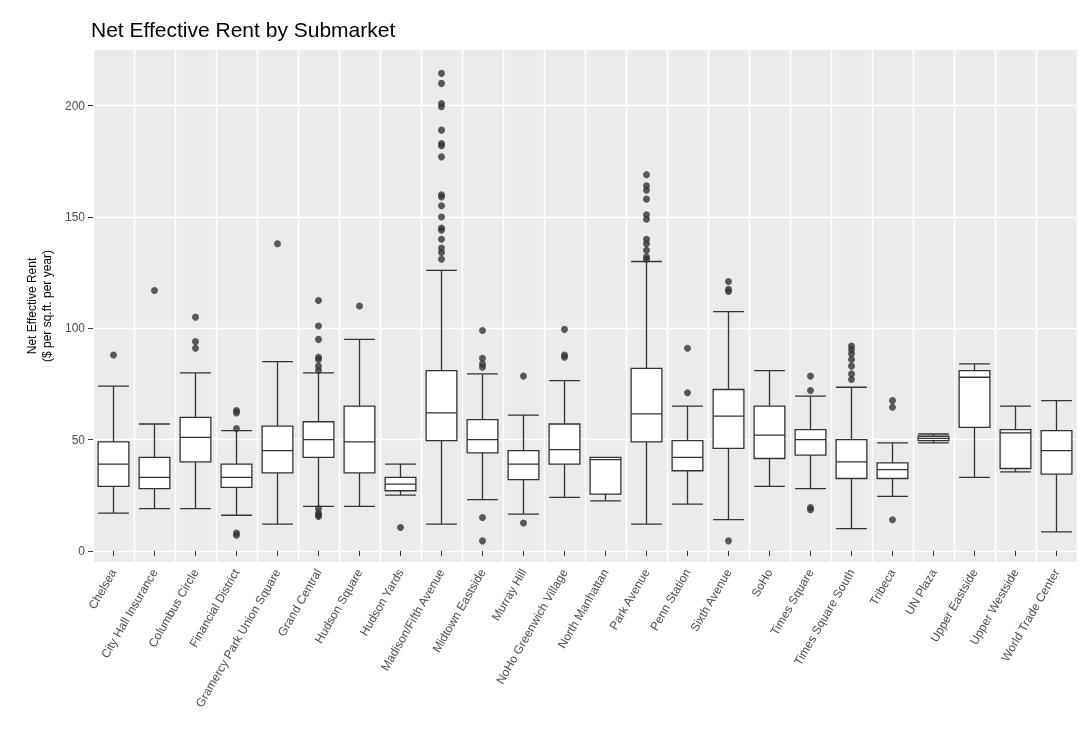  Describe the element at coordinates (75, 328) in the screenshot. I see `y-tick-label: 100` at that location.